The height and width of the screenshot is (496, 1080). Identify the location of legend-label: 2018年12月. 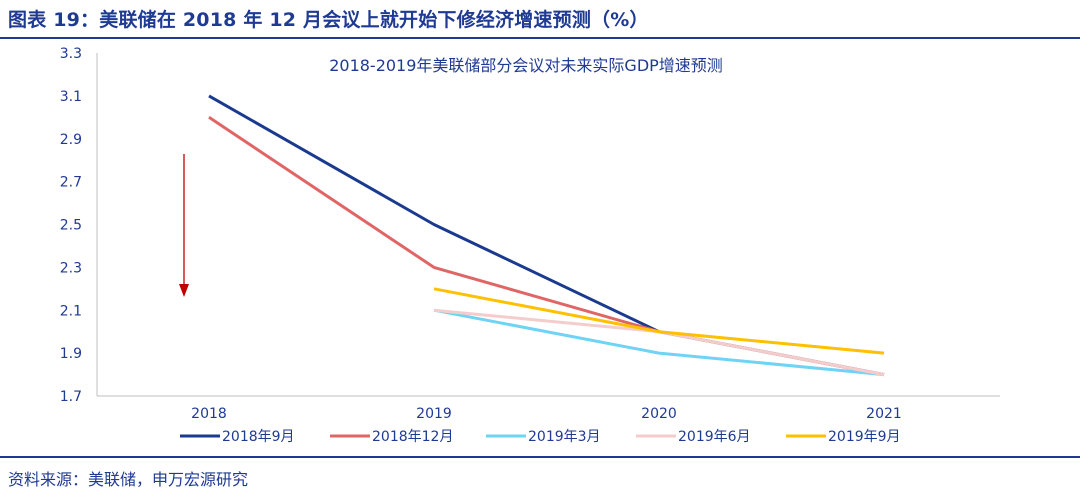
(412, 437).